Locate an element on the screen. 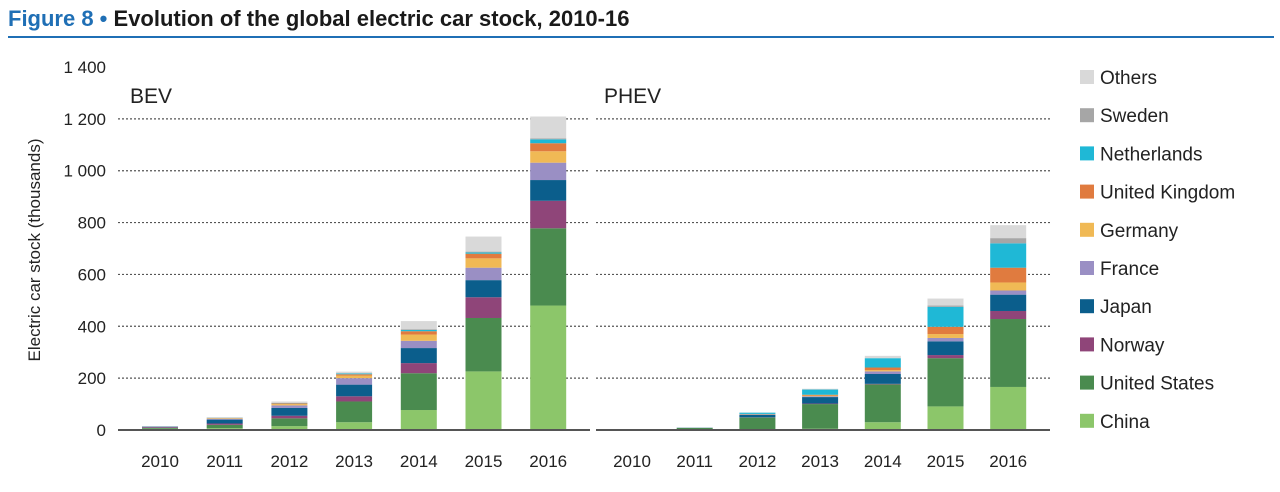 The width and height of the screenshot is (1280, 492). legend-item-china: China is located at coordinates (1125, 422).